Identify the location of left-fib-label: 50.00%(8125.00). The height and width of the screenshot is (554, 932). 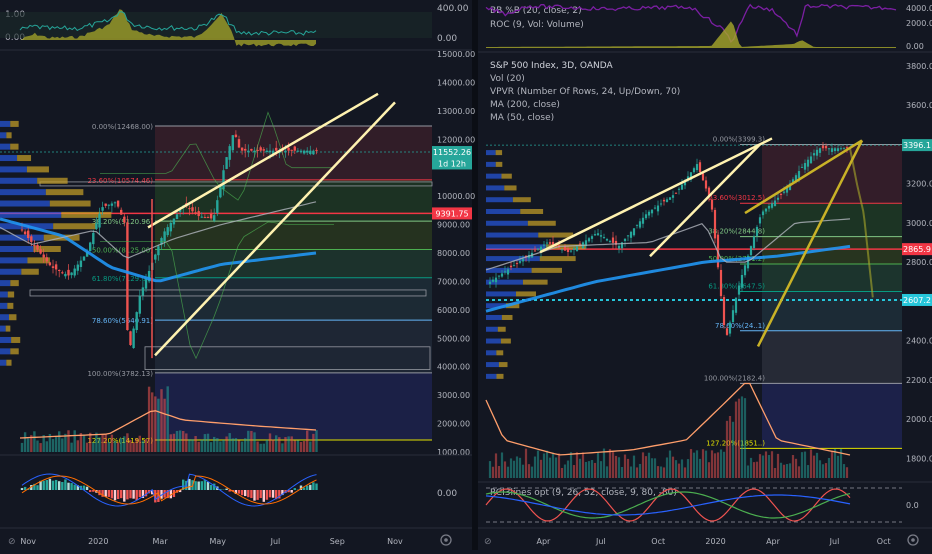
(122, 250).